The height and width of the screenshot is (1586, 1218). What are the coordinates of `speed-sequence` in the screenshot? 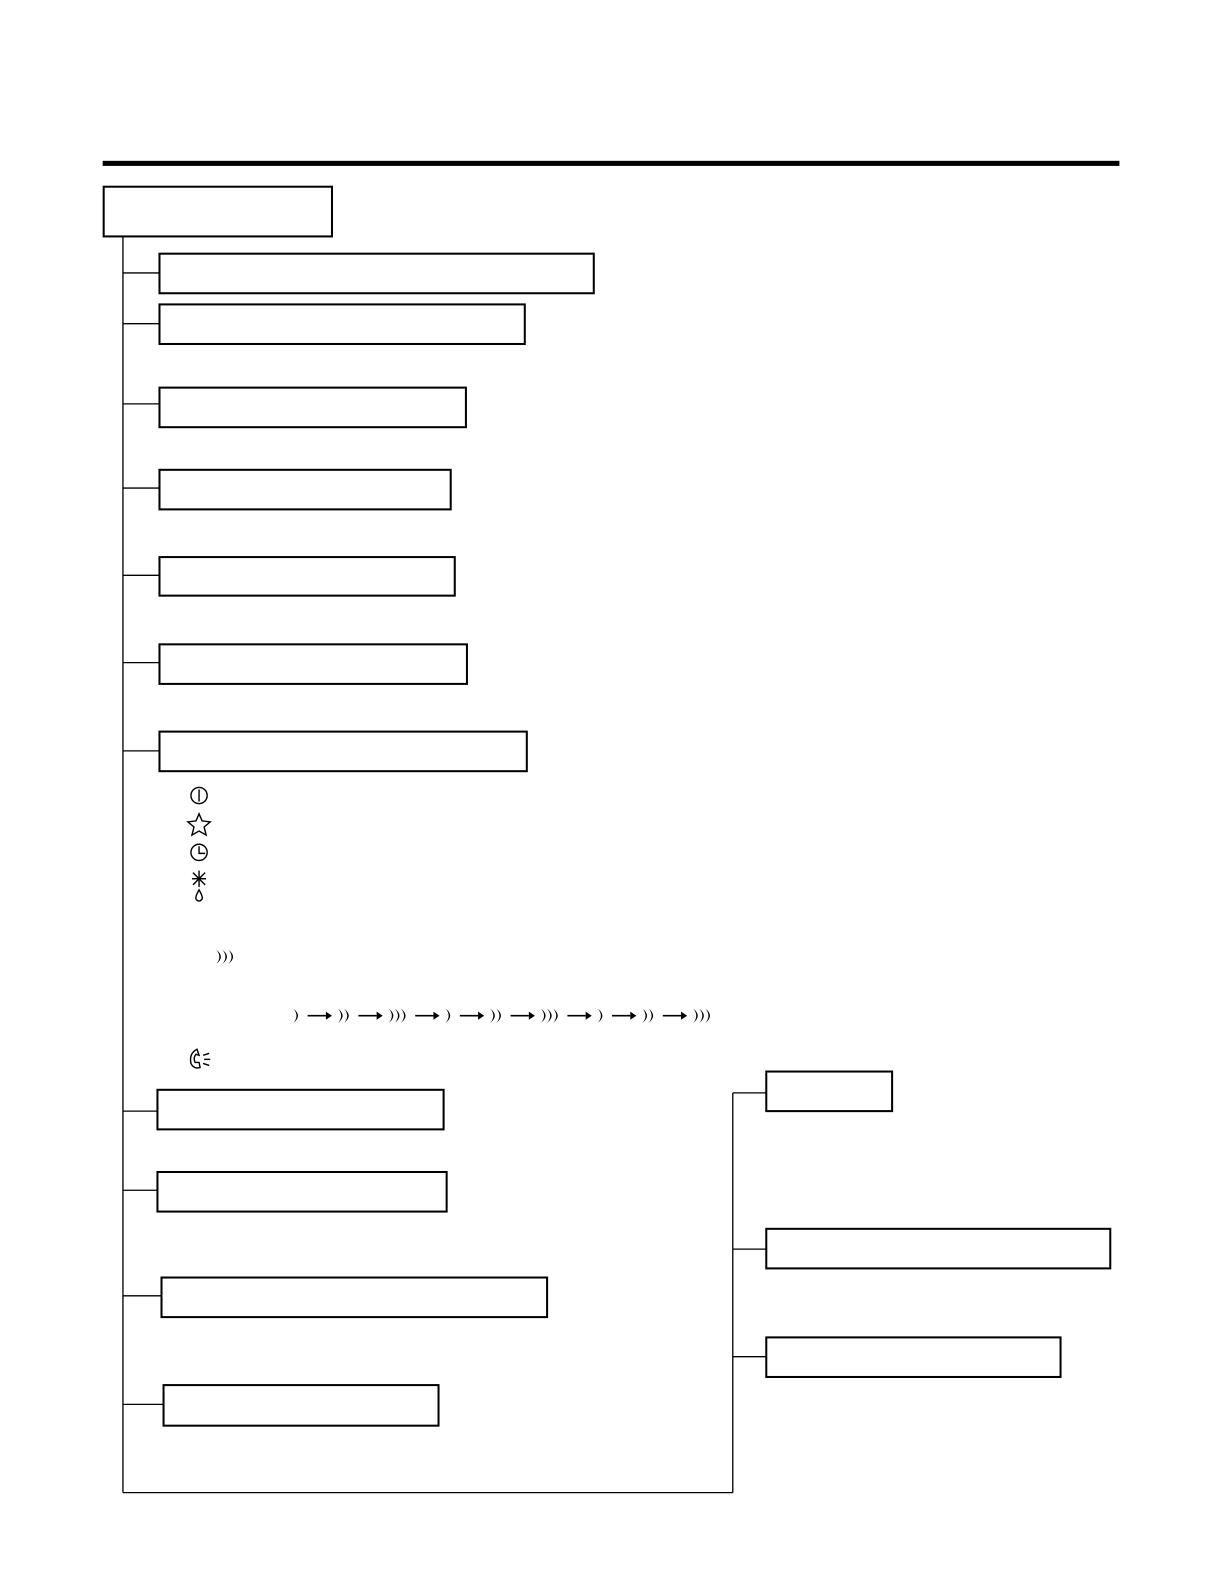 It's located at (501, 1015).